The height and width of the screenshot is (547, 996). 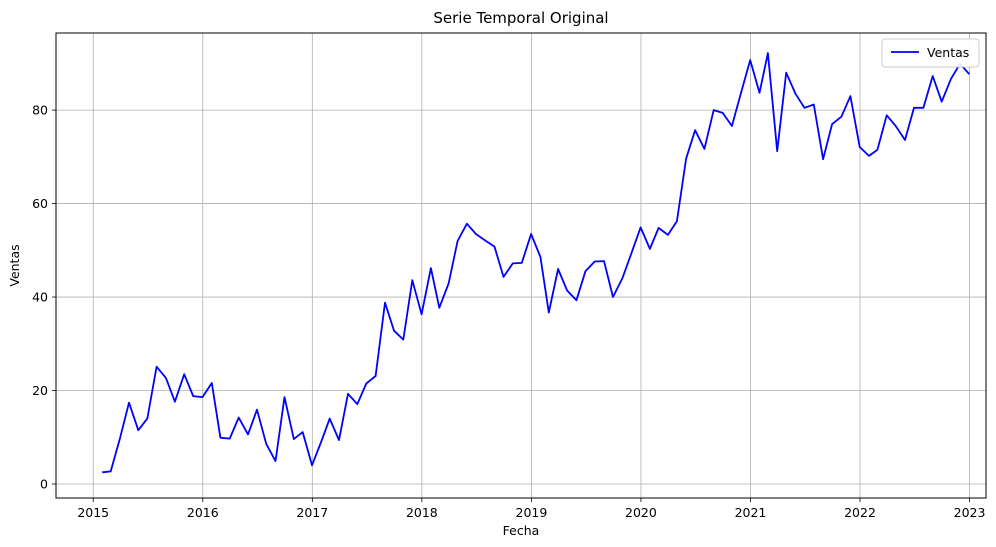 What do you see at coordinates (520, 18) in the screenshot?
I see `chart-title: Serie Temporal Original` at bounding box center [520, 18].